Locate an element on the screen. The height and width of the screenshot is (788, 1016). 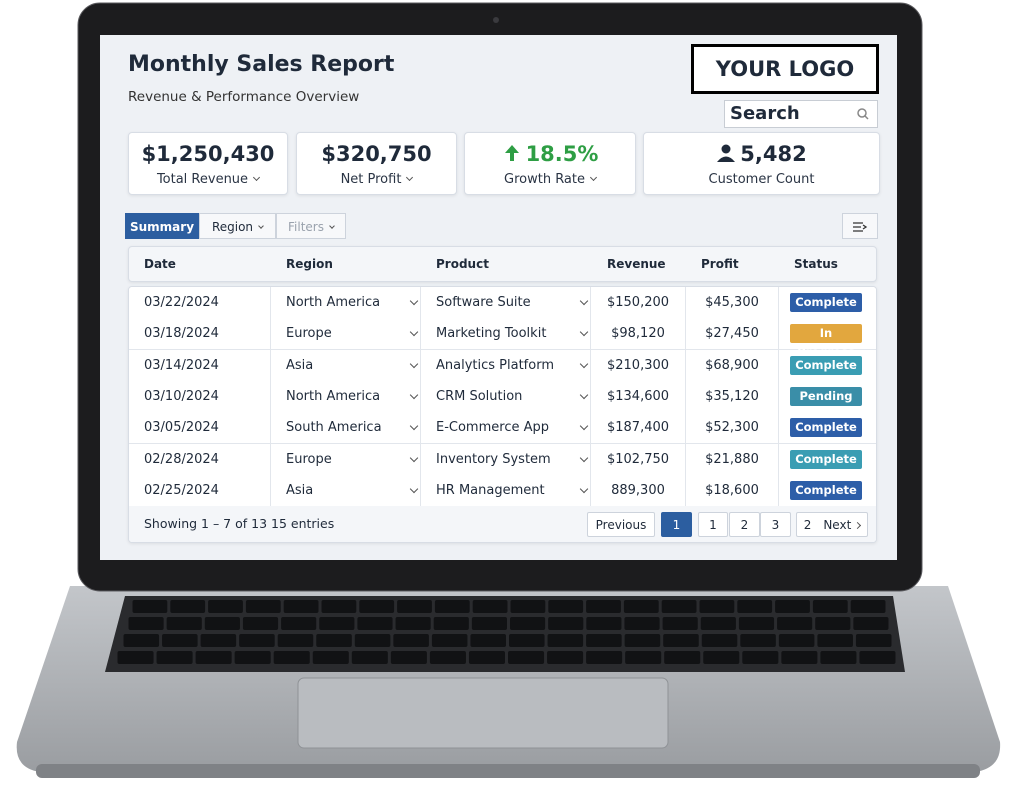
kpi-value-text: $320,750 is located at coordinates (376, 154).